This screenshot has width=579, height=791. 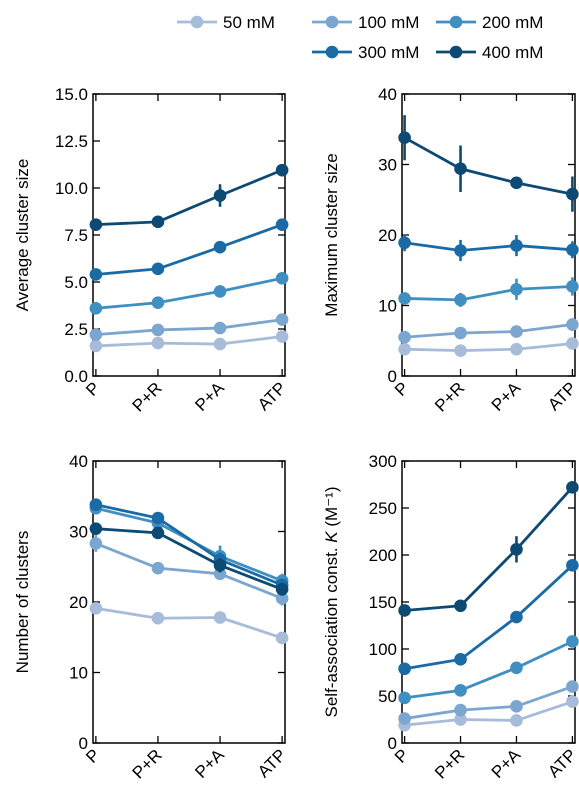 I want to click on legend-label: 100 mM, so click(x=388, y=22).